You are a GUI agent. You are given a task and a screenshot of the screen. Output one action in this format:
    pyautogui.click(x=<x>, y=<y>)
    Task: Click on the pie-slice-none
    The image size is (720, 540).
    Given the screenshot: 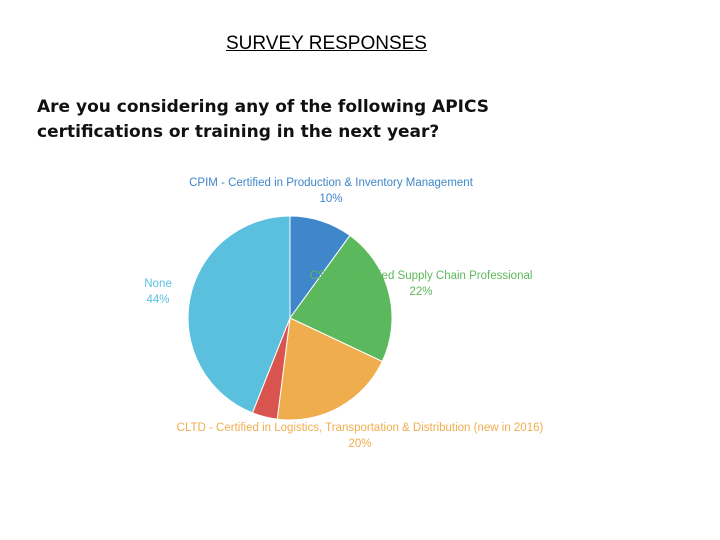 What is the action you would take?
    pyautogui.click(x=239, y=314)
    